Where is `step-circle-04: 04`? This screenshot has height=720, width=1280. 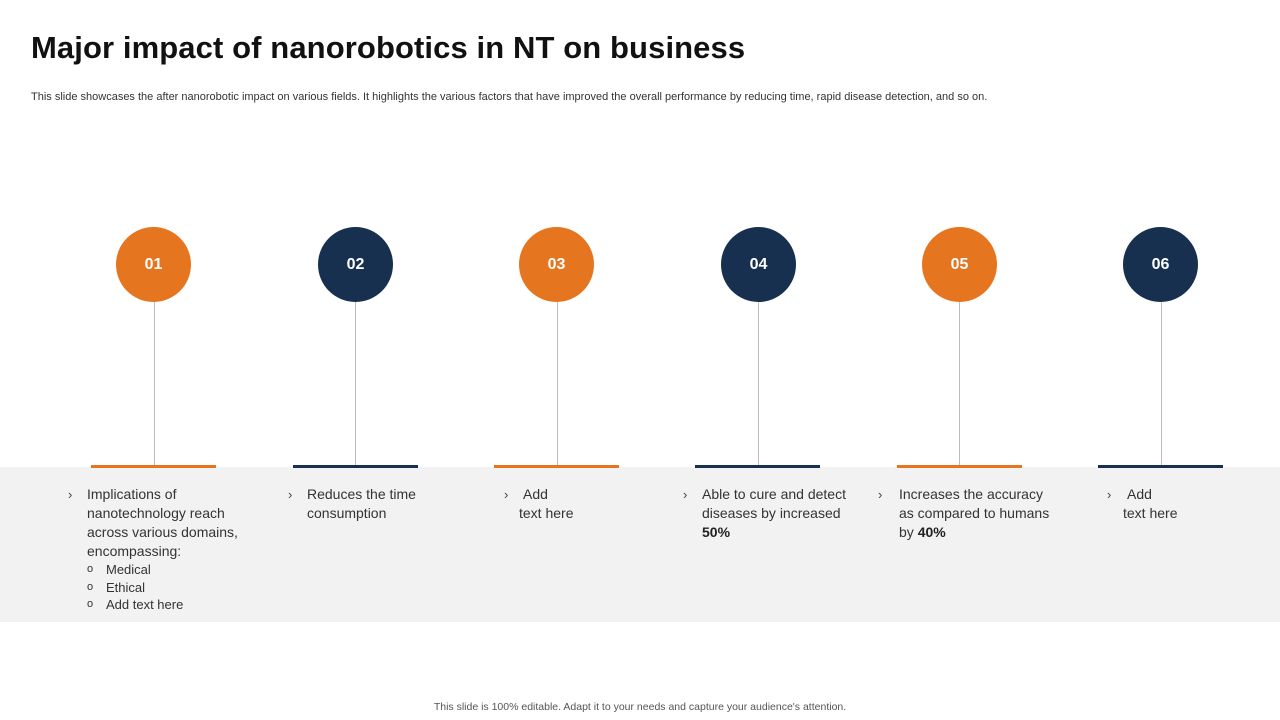 step-circle-04: 04 is located at coordinates (758, 264).